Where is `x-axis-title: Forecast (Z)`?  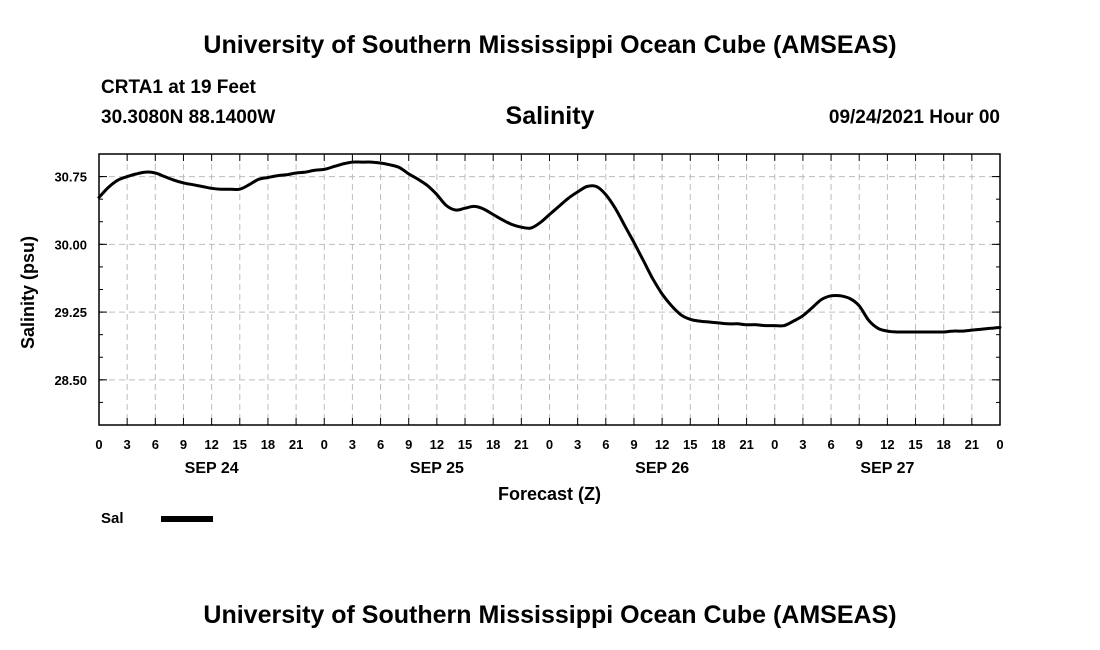
x-axis-title: Forecast (Z) is located at coordinates (549, 494).